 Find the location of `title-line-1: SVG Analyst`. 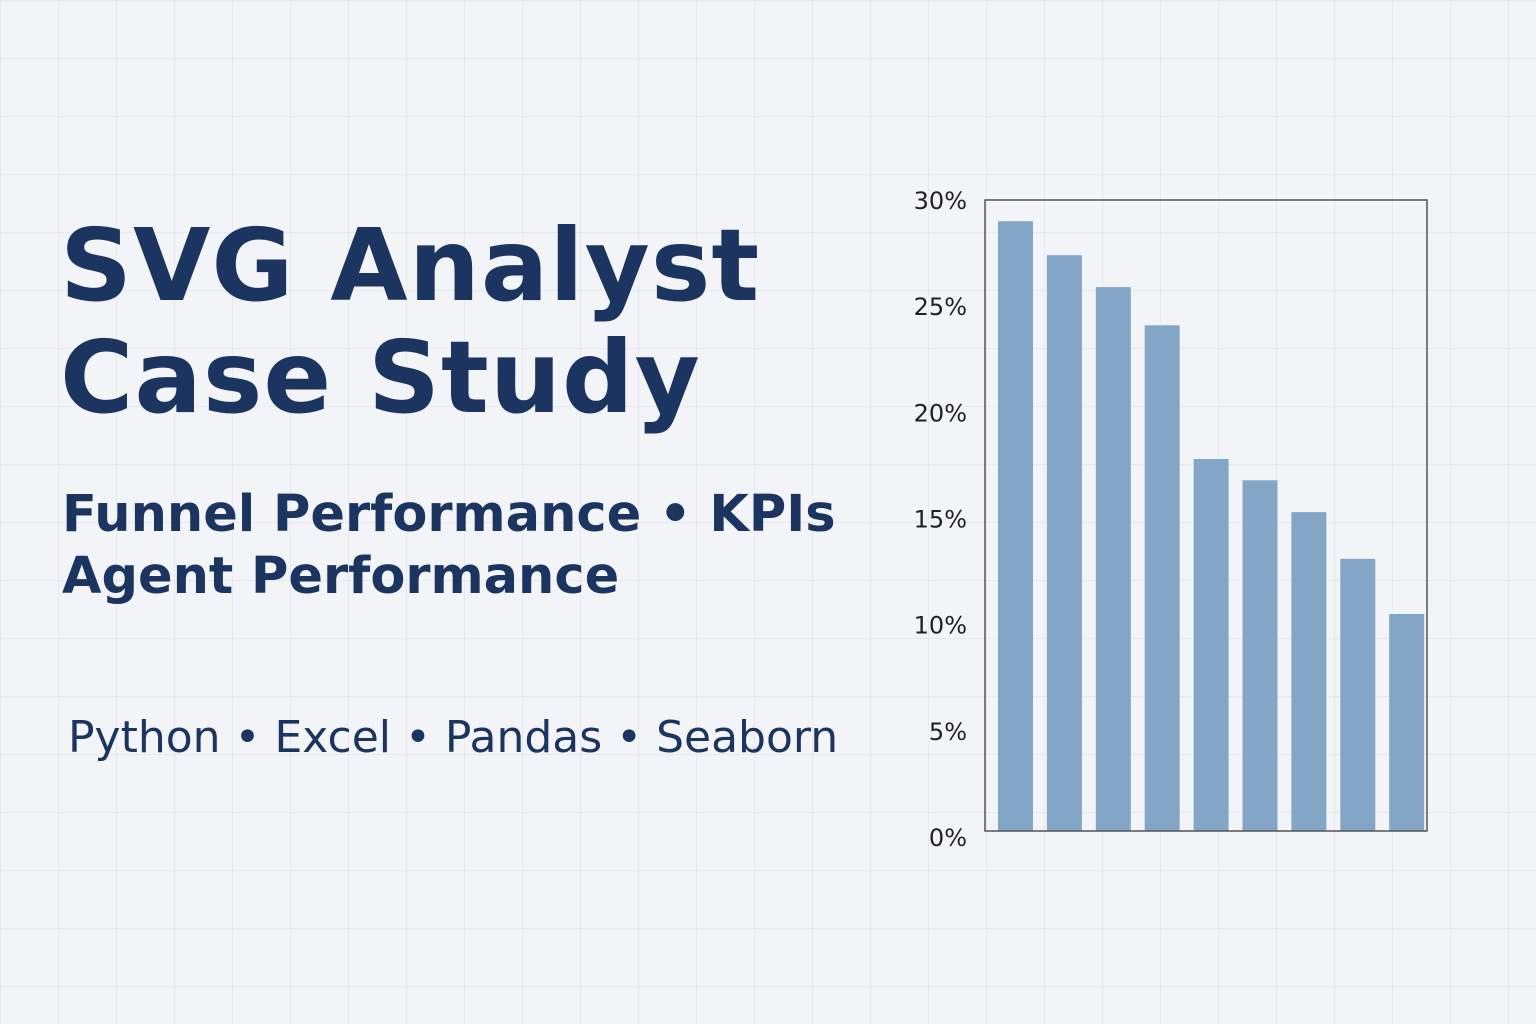

title-line-1: SVG Analyst is located at coordinates (410, 265).